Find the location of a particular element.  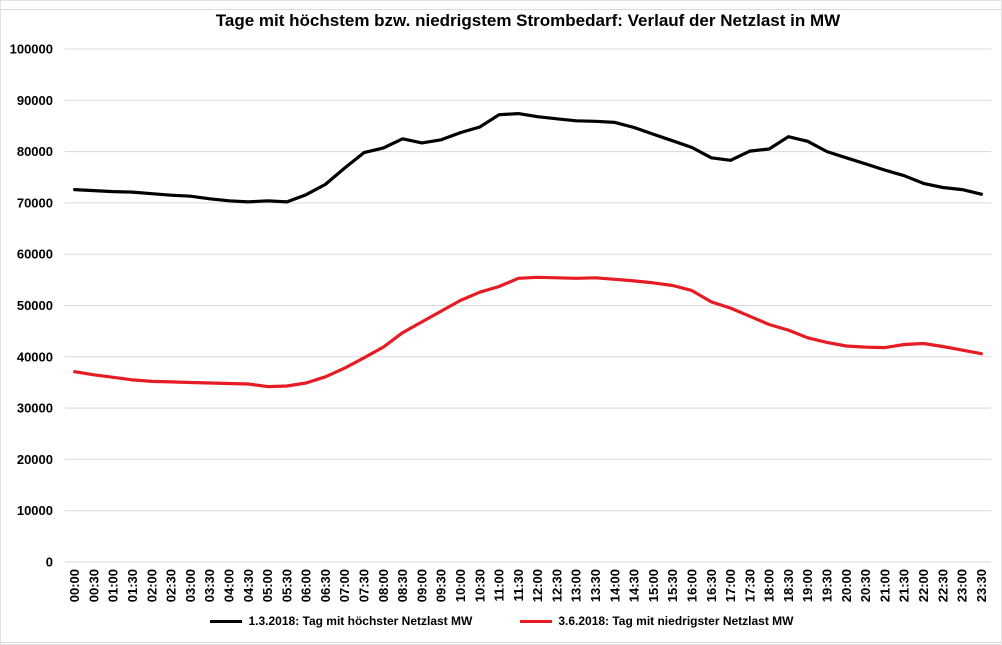

x-axis-tick-label: 18:00 is located at coordinates (769, 585).